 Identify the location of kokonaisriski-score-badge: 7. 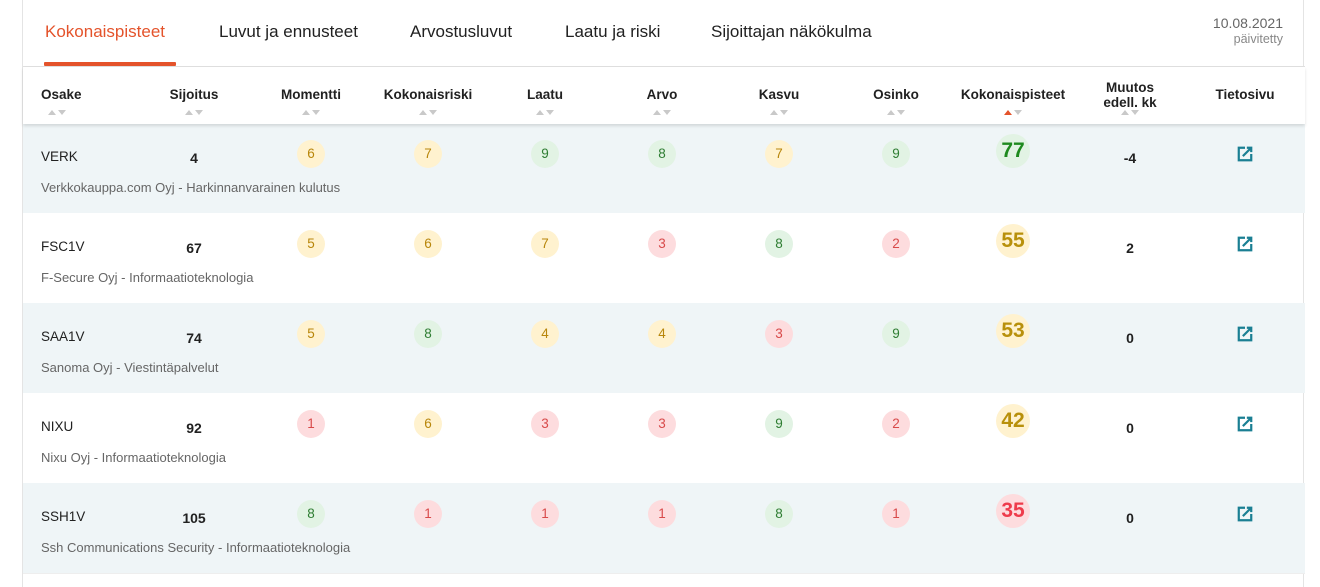
(428, 154).